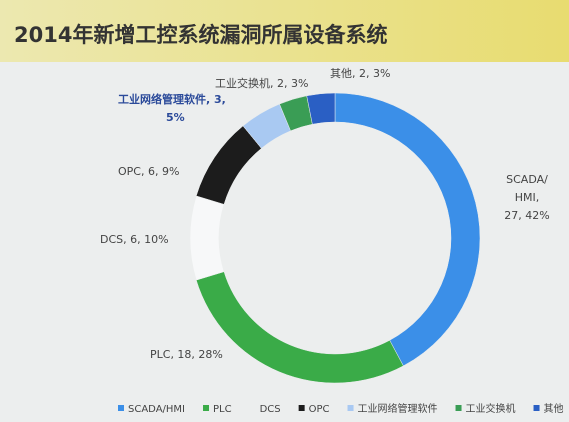  What do you see at coordinates (526, 215) in the screenshot?
I see `data-label: 27, 42%` at bounding box center [526, 215].